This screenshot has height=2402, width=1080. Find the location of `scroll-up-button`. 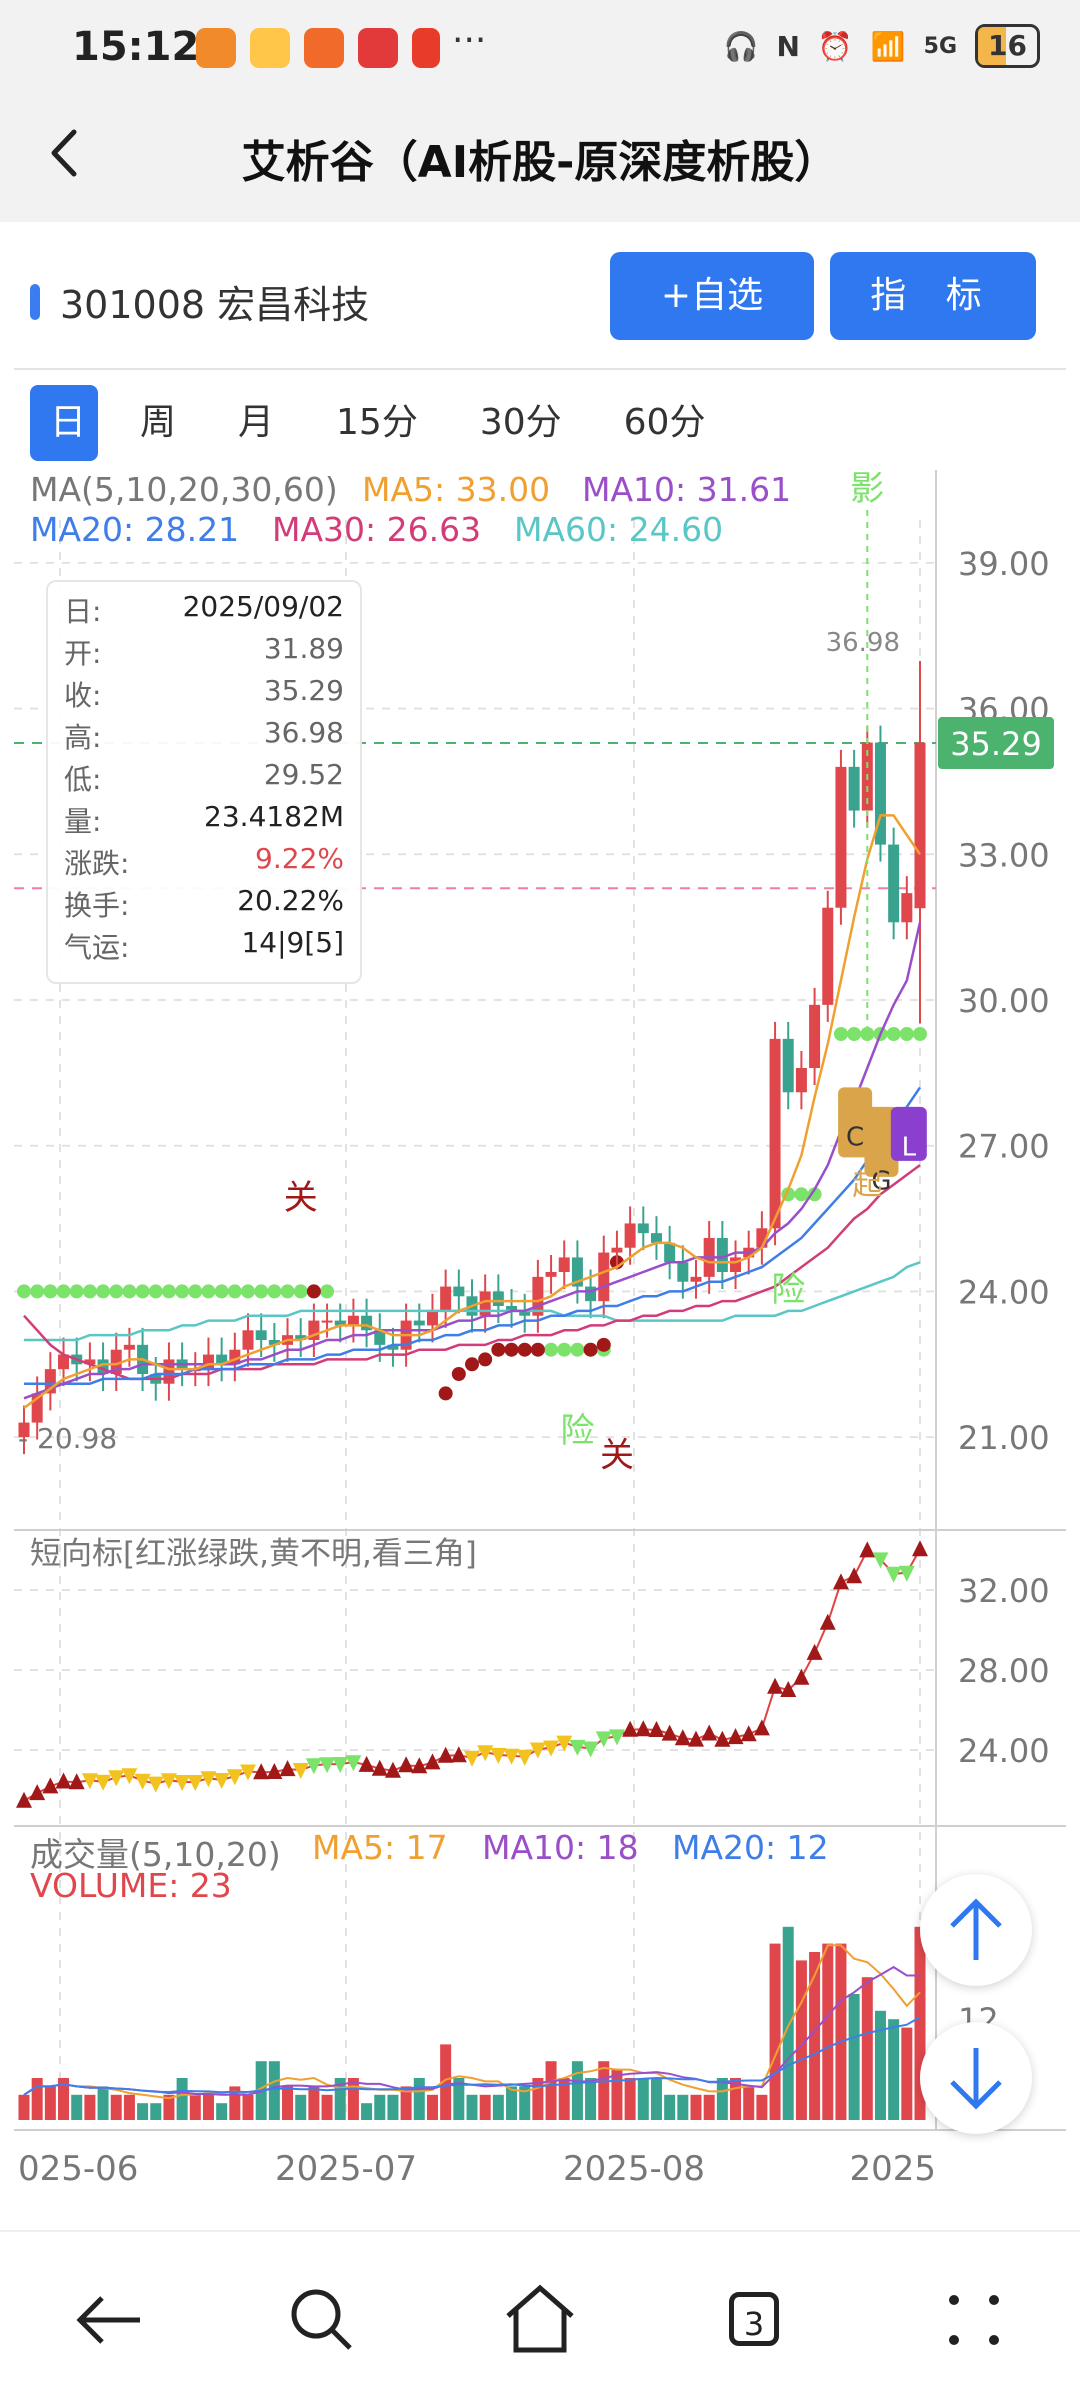

scroll-up-button is located at coordinates (976, 1930).